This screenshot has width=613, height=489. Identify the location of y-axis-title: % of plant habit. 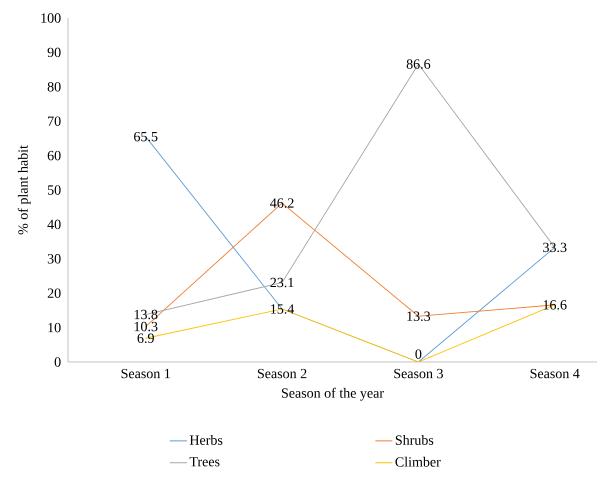
(24, 189).